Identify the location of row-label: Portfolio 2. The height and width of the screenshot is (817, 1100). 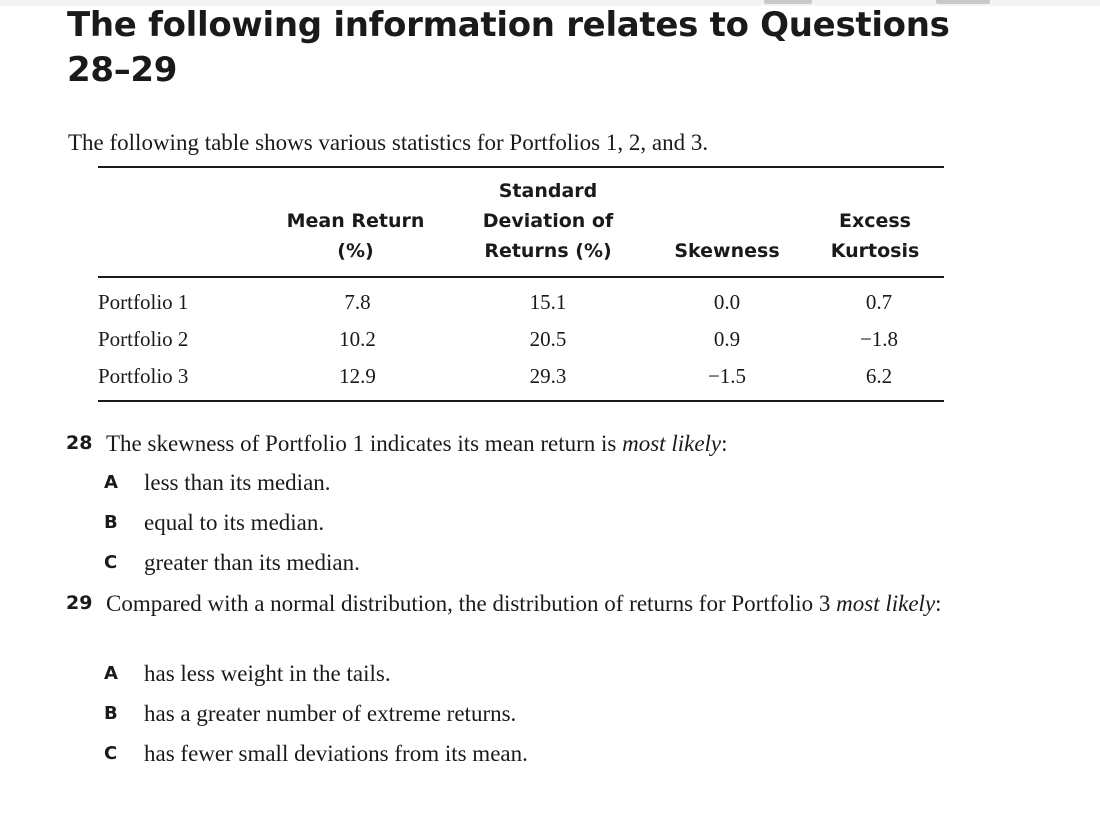
(143, 339).